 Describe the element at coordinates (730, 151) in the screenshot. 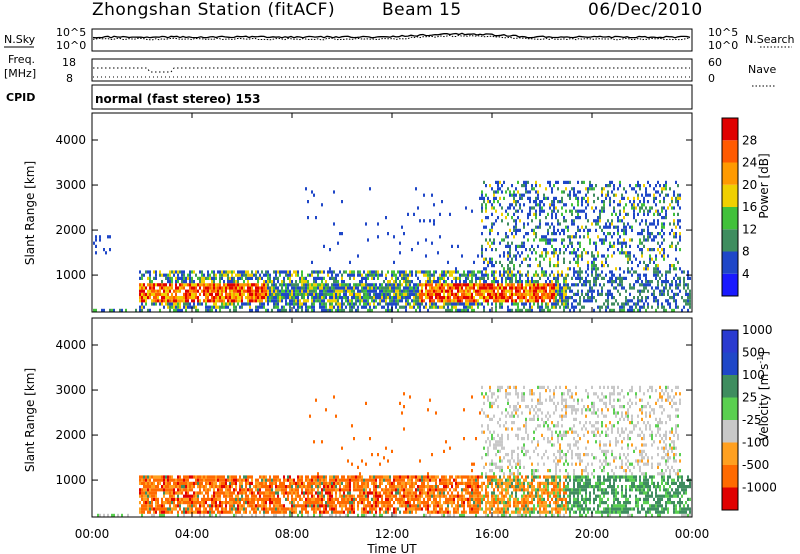

I see `colorbar-segment` at that location.